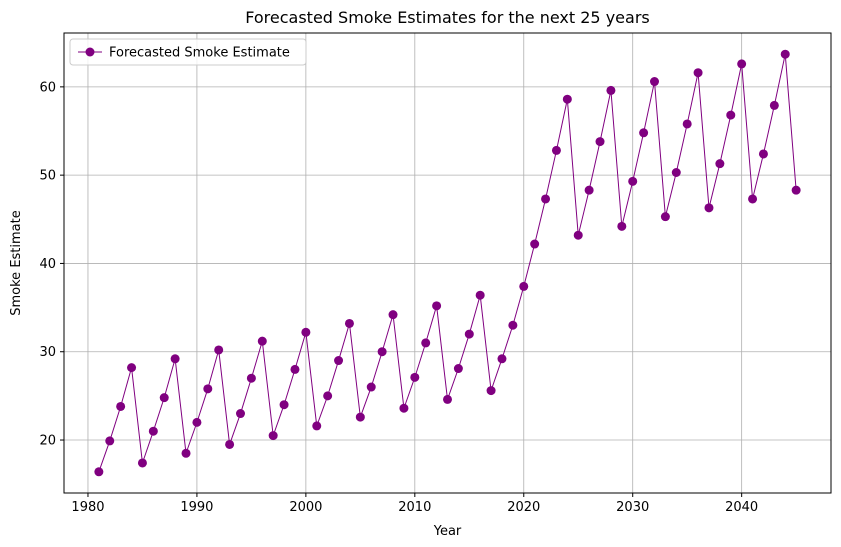 The height and width of the screenshot is (547, 841). I want to click on y-tick-label: 60, so click(47, 87).